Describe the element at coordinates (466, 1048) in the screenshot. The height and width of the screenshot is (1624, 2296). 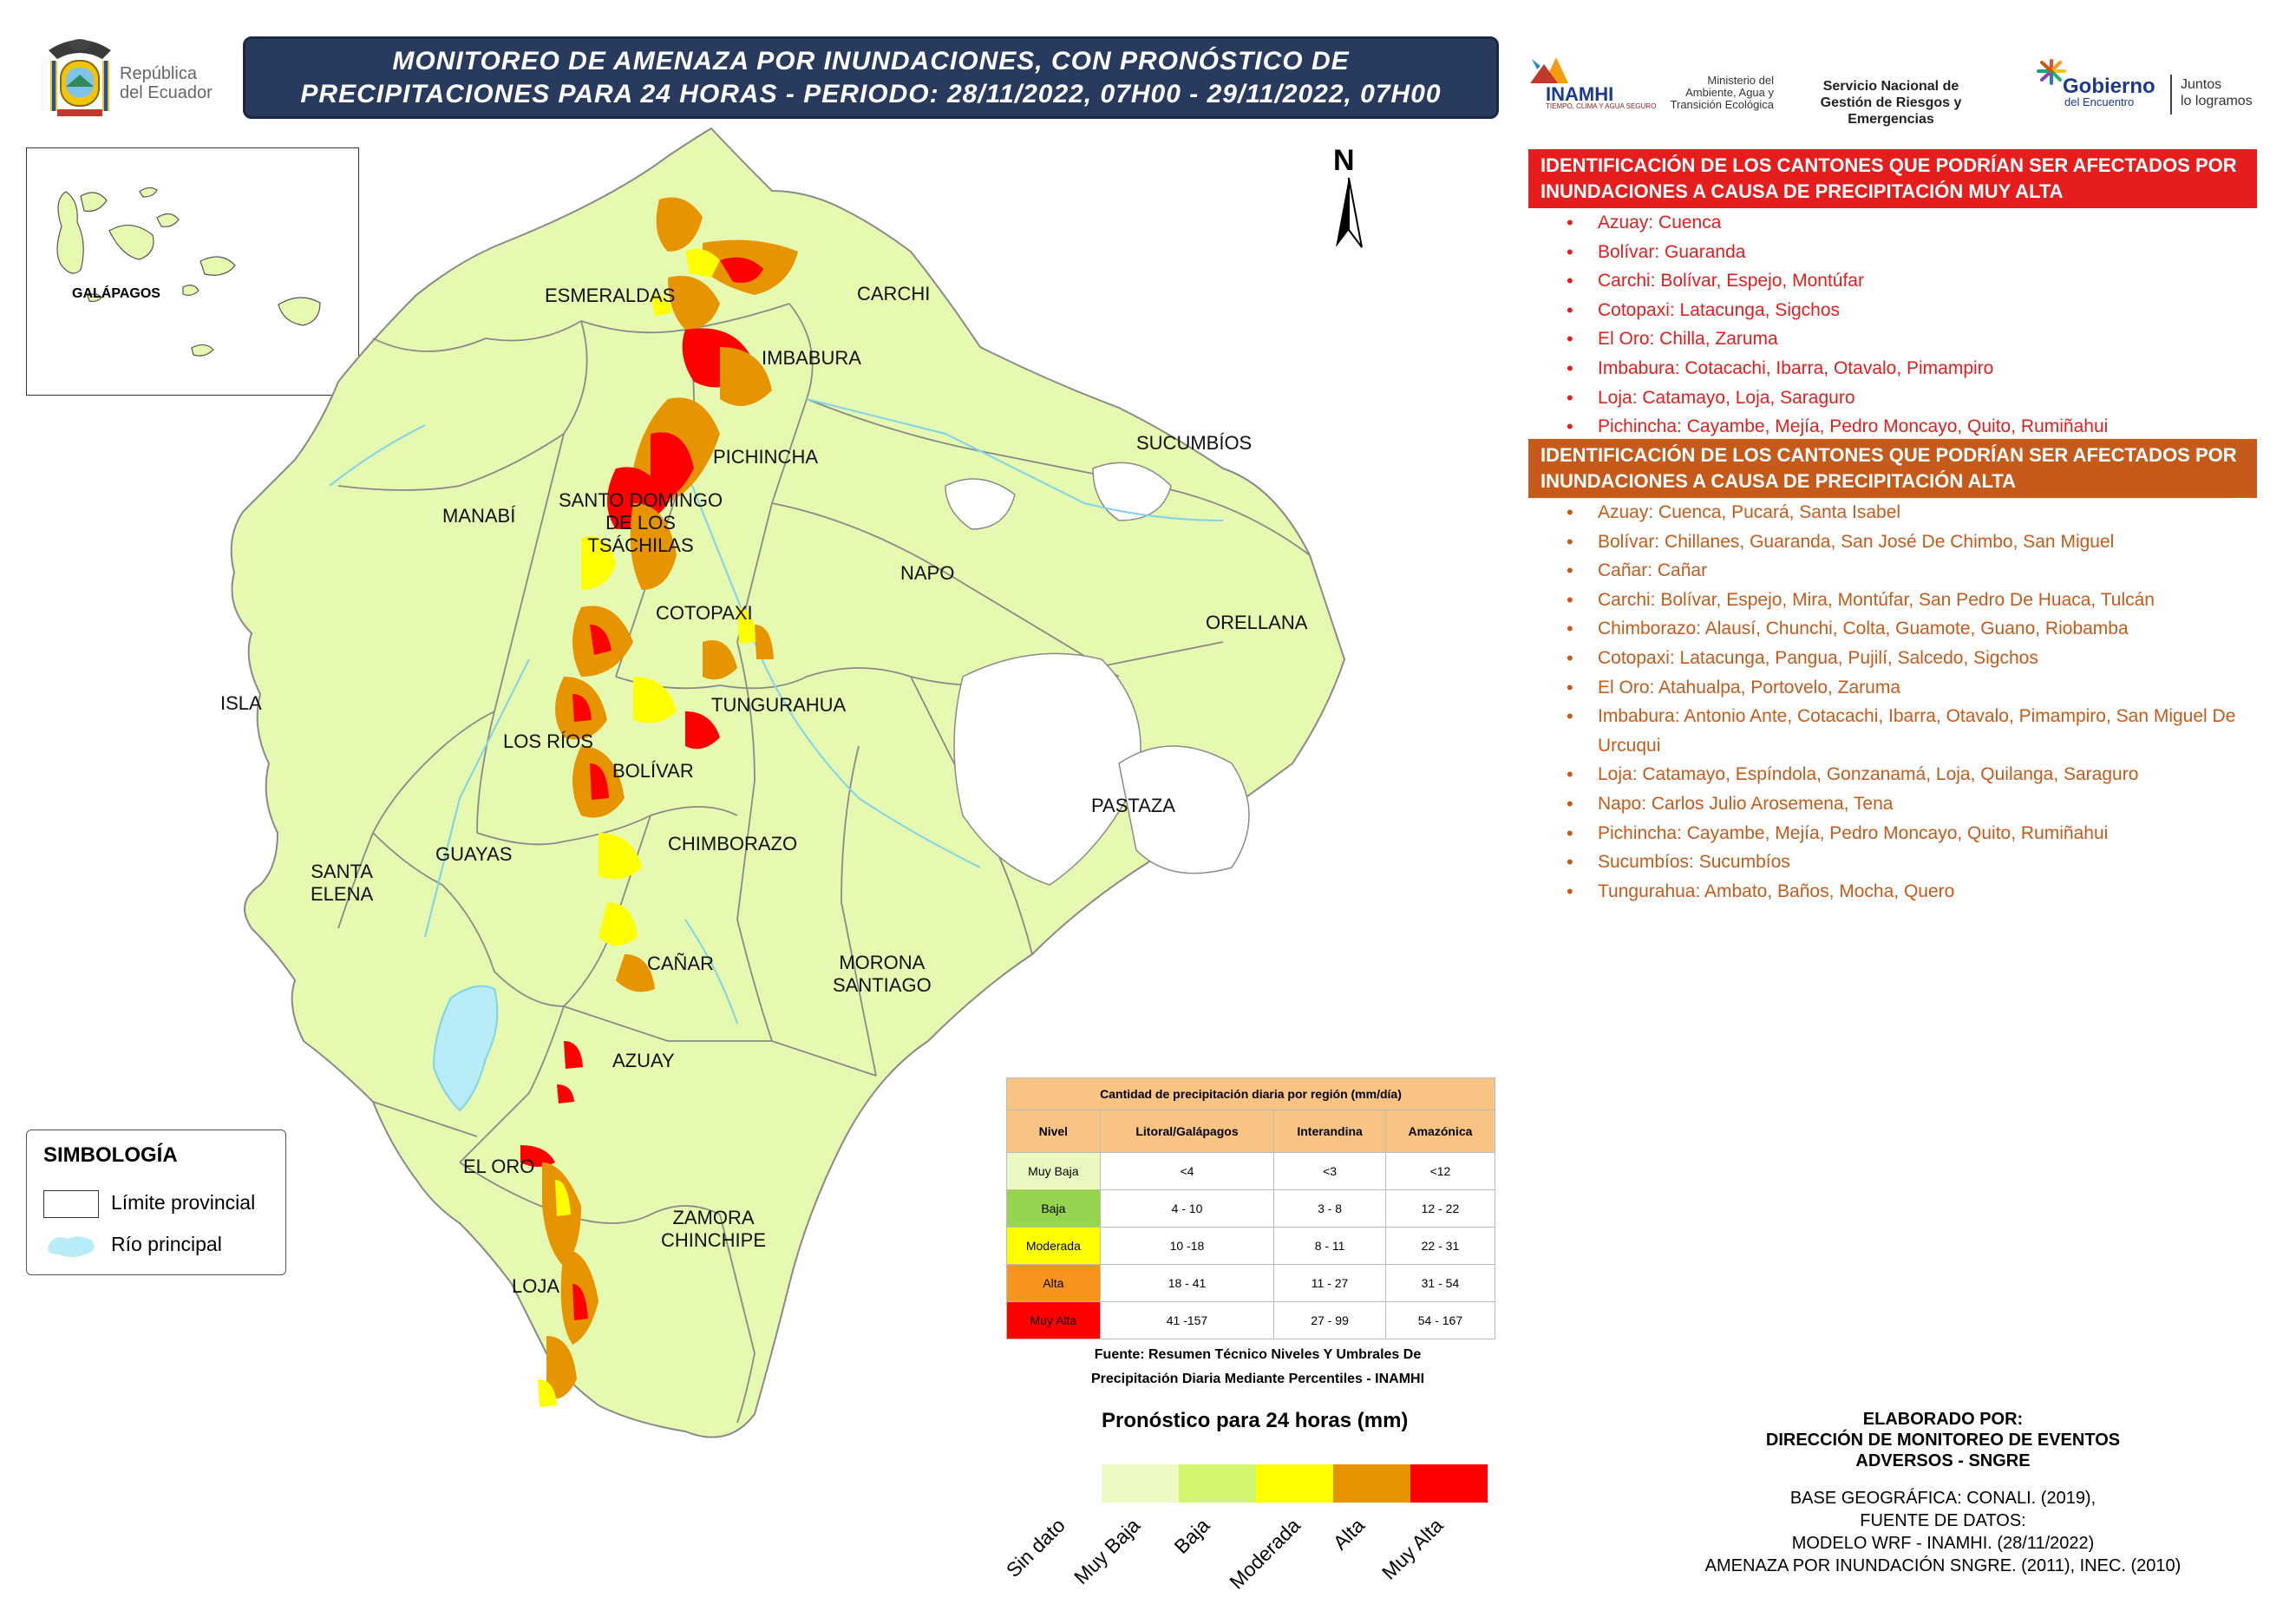
I see `guayas-estuary` at that location.